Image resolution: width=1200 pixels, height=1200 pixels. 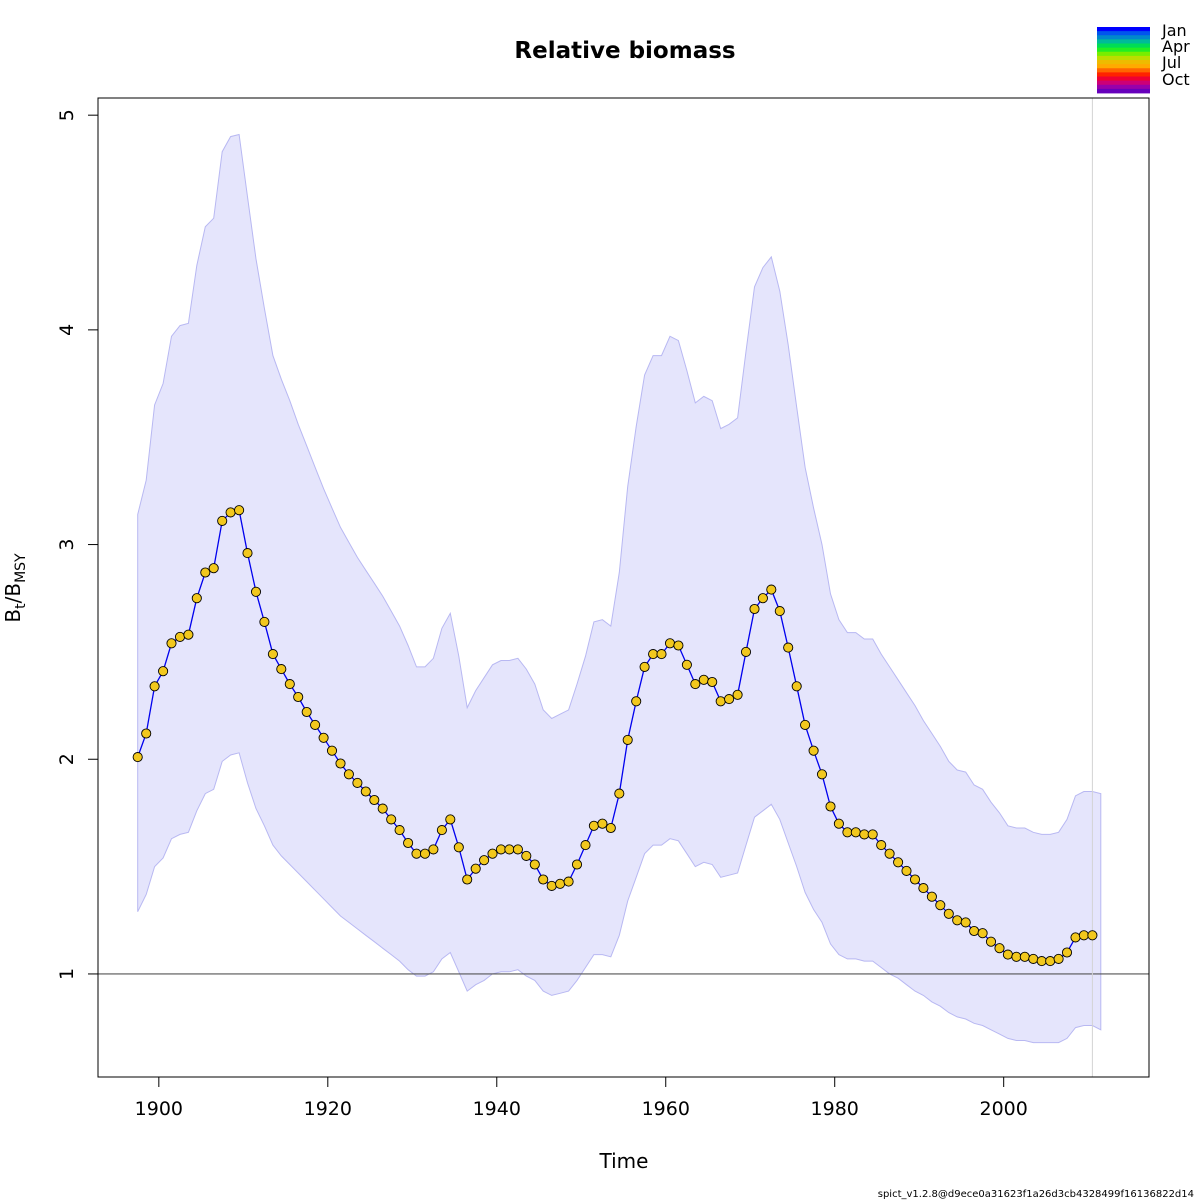 What do you see at coordinates (67, 759) in the screenshot?
I see `y-tick-label: 2` at bounding box center [67, 759].